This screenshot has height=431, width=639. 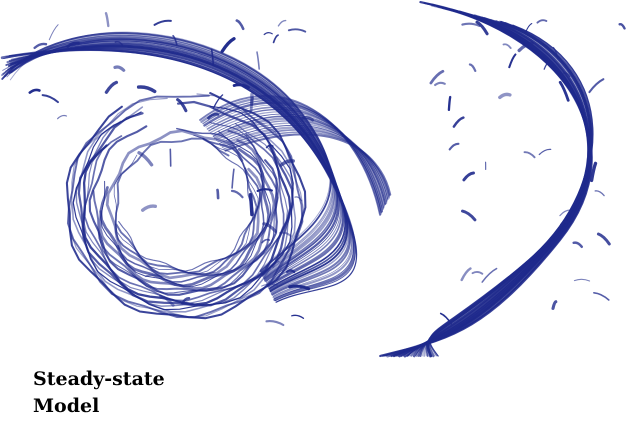 What do you see at coordinates (66, 406) in the screenshot?
I see `caption-line-2: Model` at bounding box center [66, 406].